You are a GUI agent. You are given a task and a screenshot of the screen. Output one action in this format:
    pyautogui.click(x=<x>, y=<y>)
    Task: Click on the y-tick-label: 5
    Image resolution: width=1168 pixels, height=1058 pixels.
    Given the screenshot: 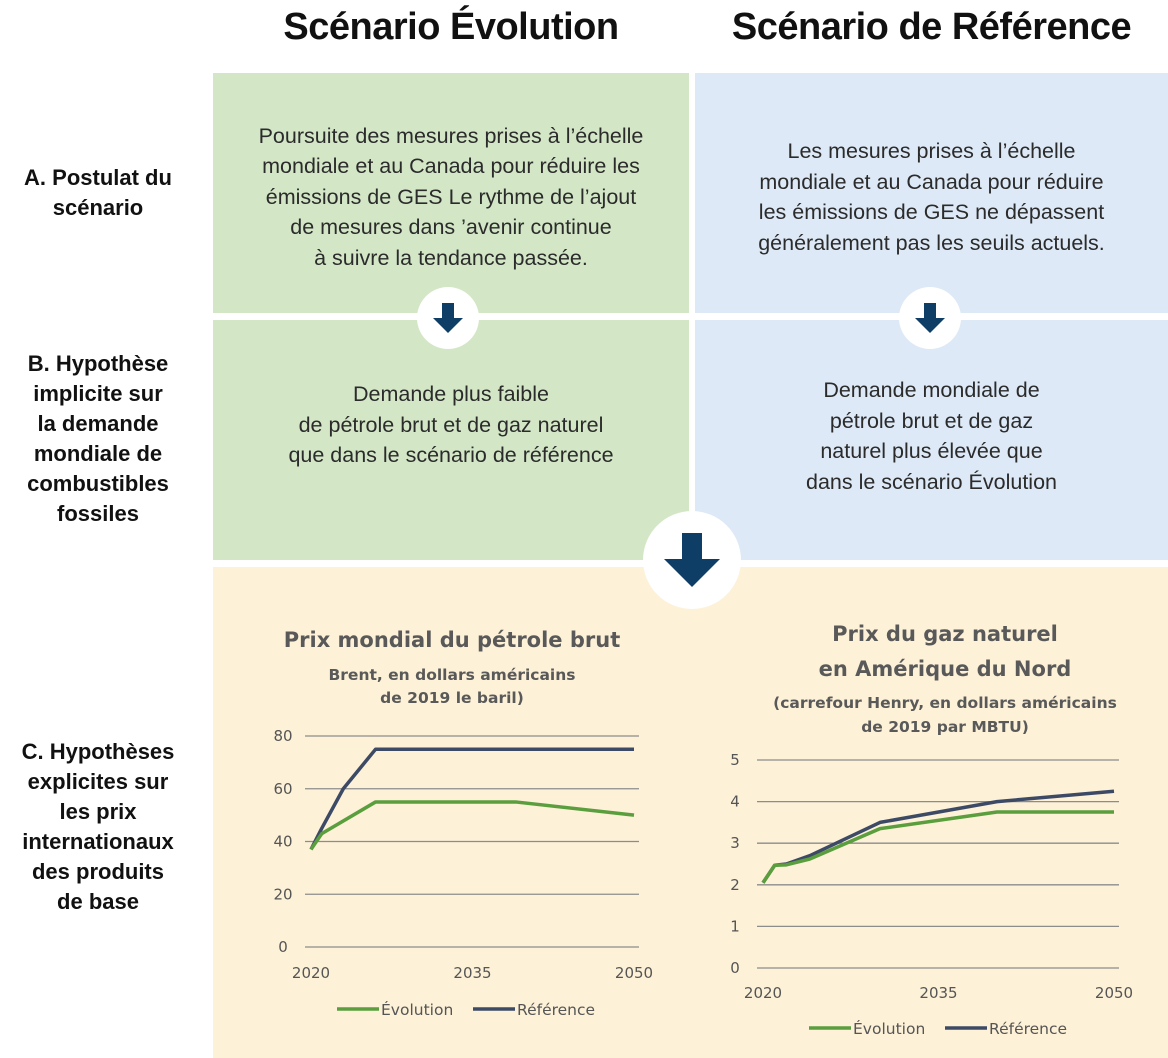 What is the action you would take?
    pyautogui.click(x=735, y=760)
    